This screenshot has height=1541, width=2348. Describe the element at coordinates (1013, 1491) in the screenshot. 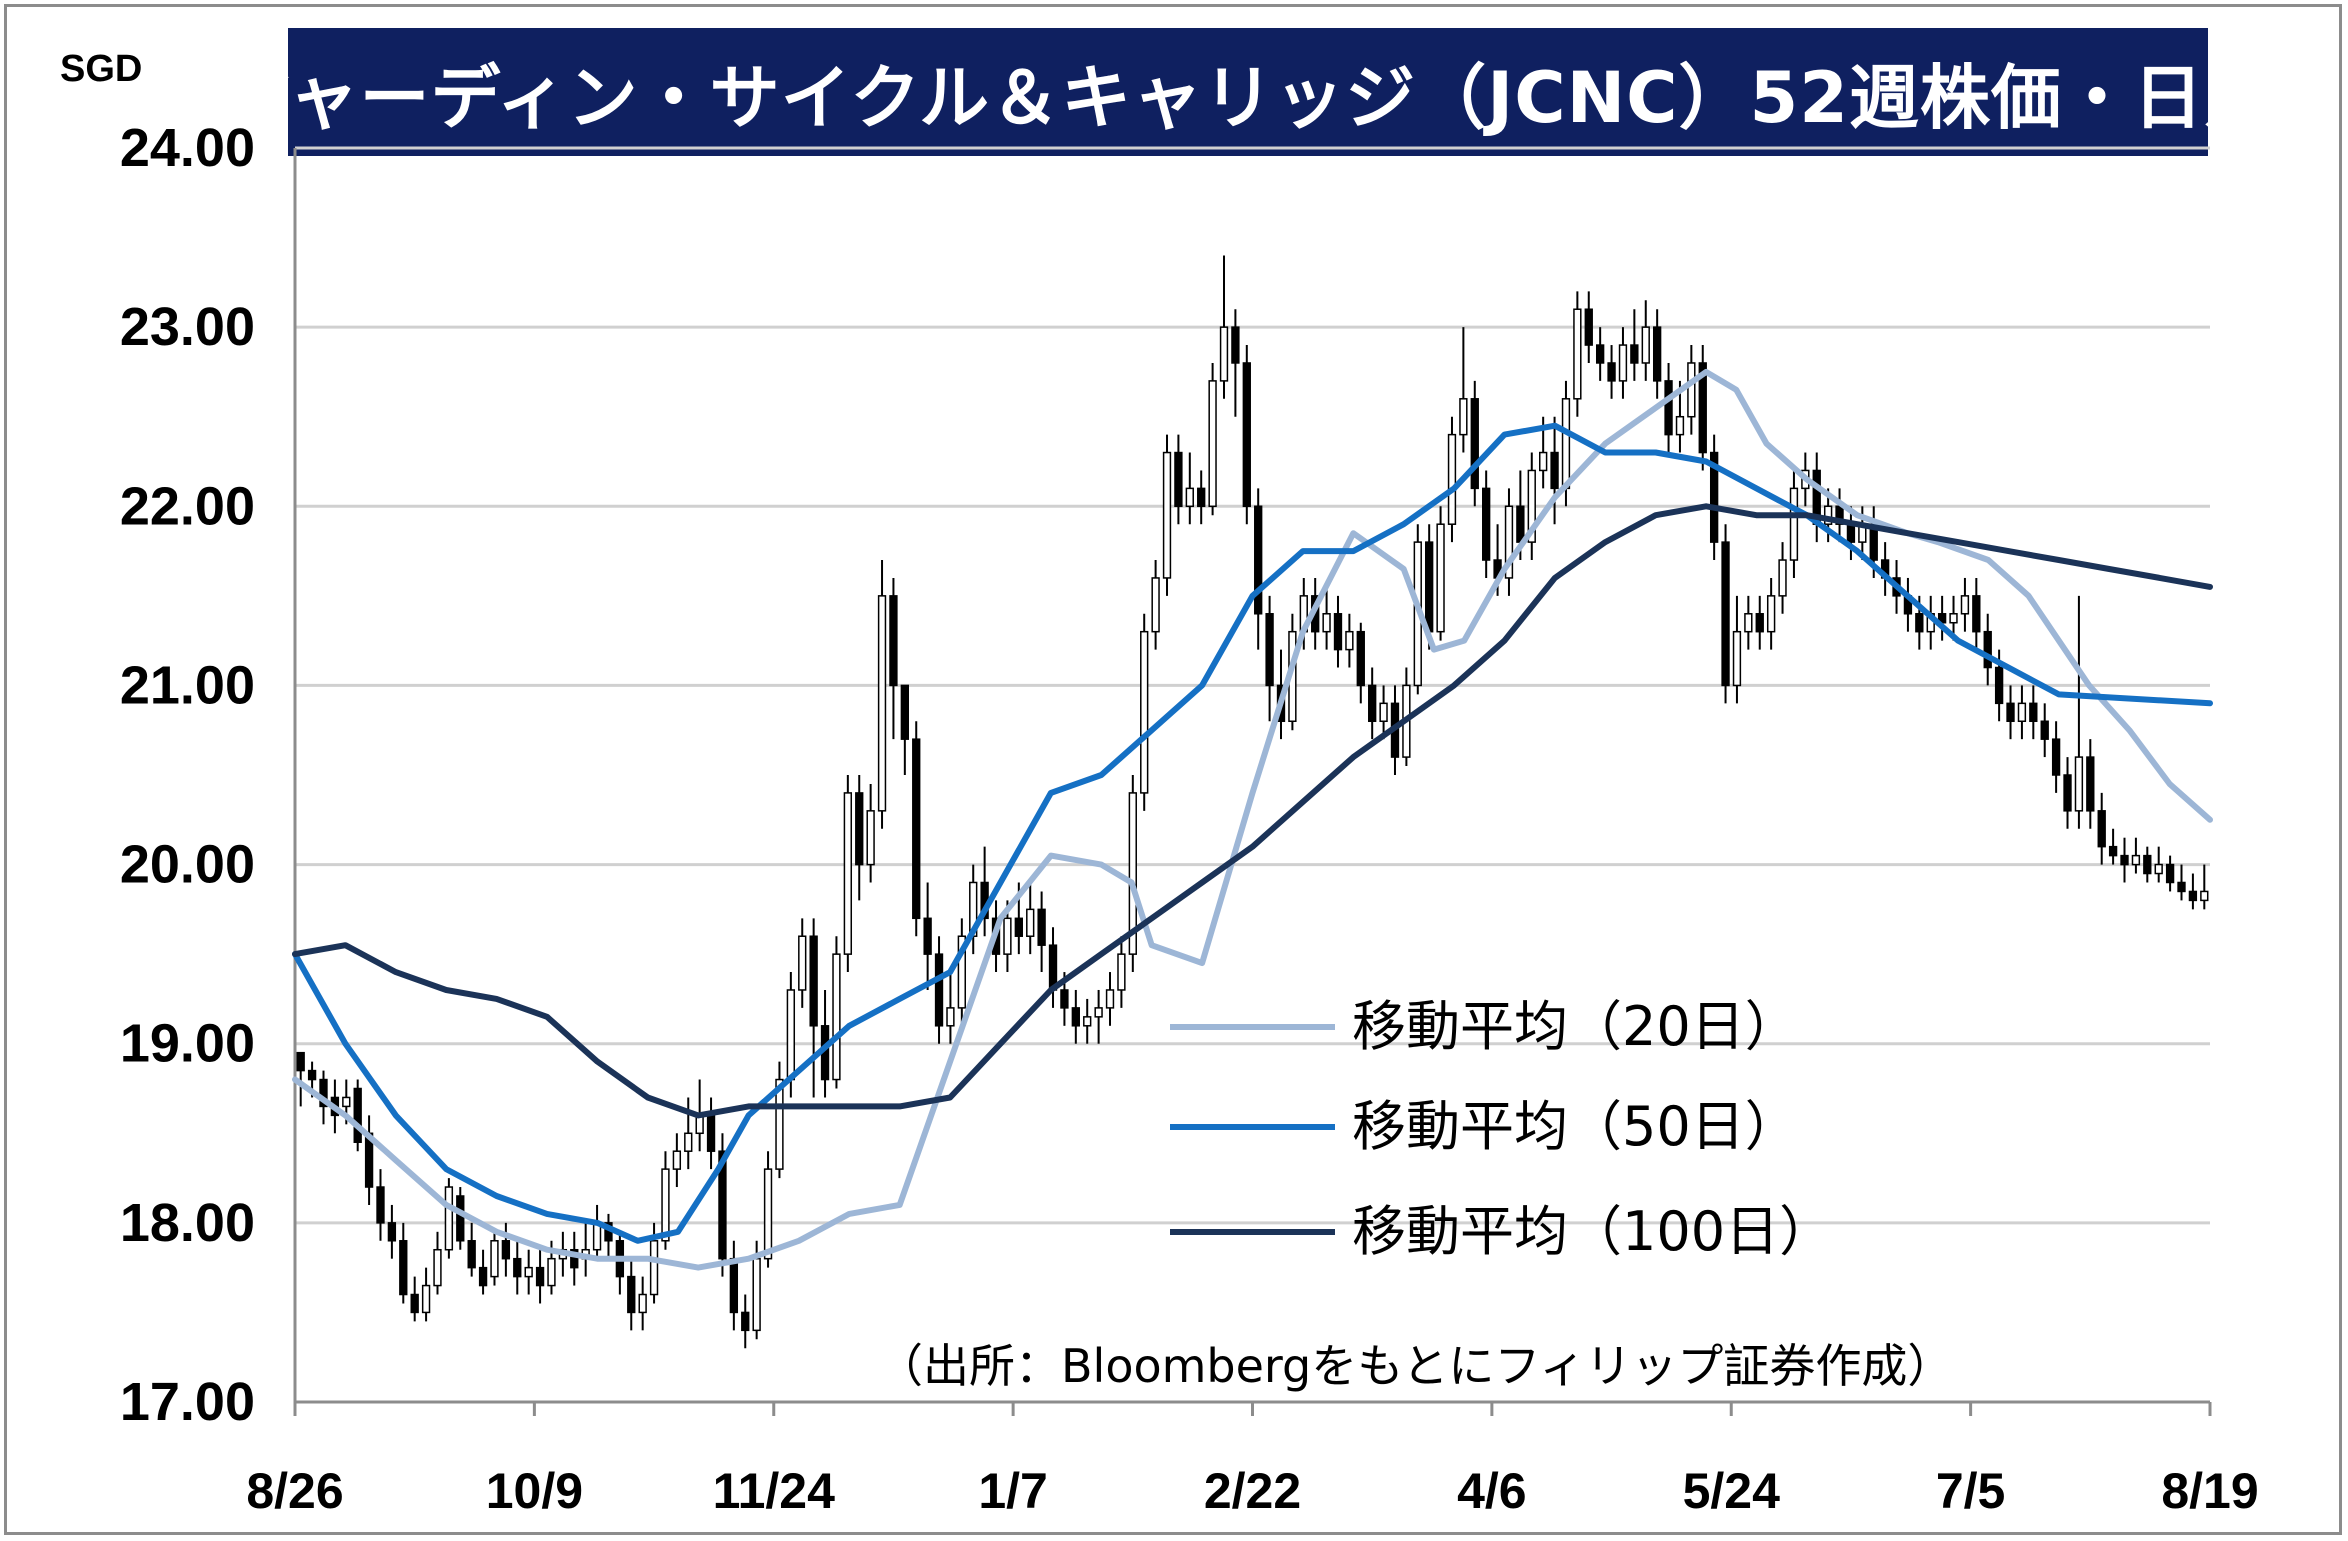

I see `x-tick-label: 1/7` at that location.